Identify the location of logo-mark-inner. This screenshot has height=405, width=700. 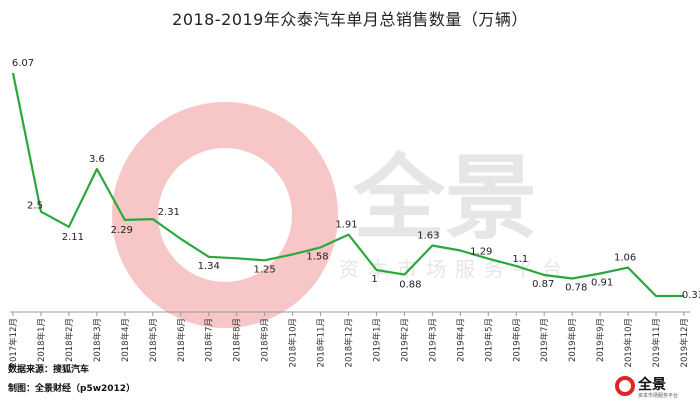
(627, 385).